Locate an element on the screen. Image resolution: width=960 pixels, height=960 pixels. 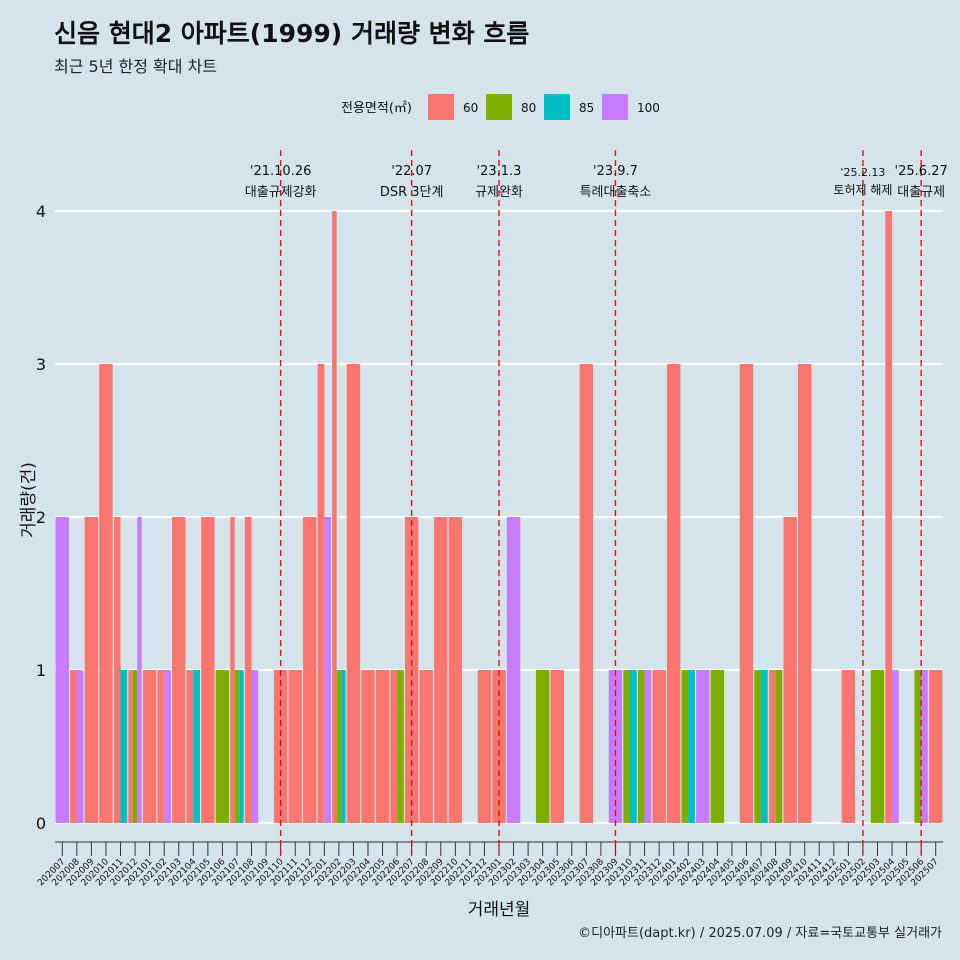
y-tick-label: 2 is located at coordinates (41, 517).